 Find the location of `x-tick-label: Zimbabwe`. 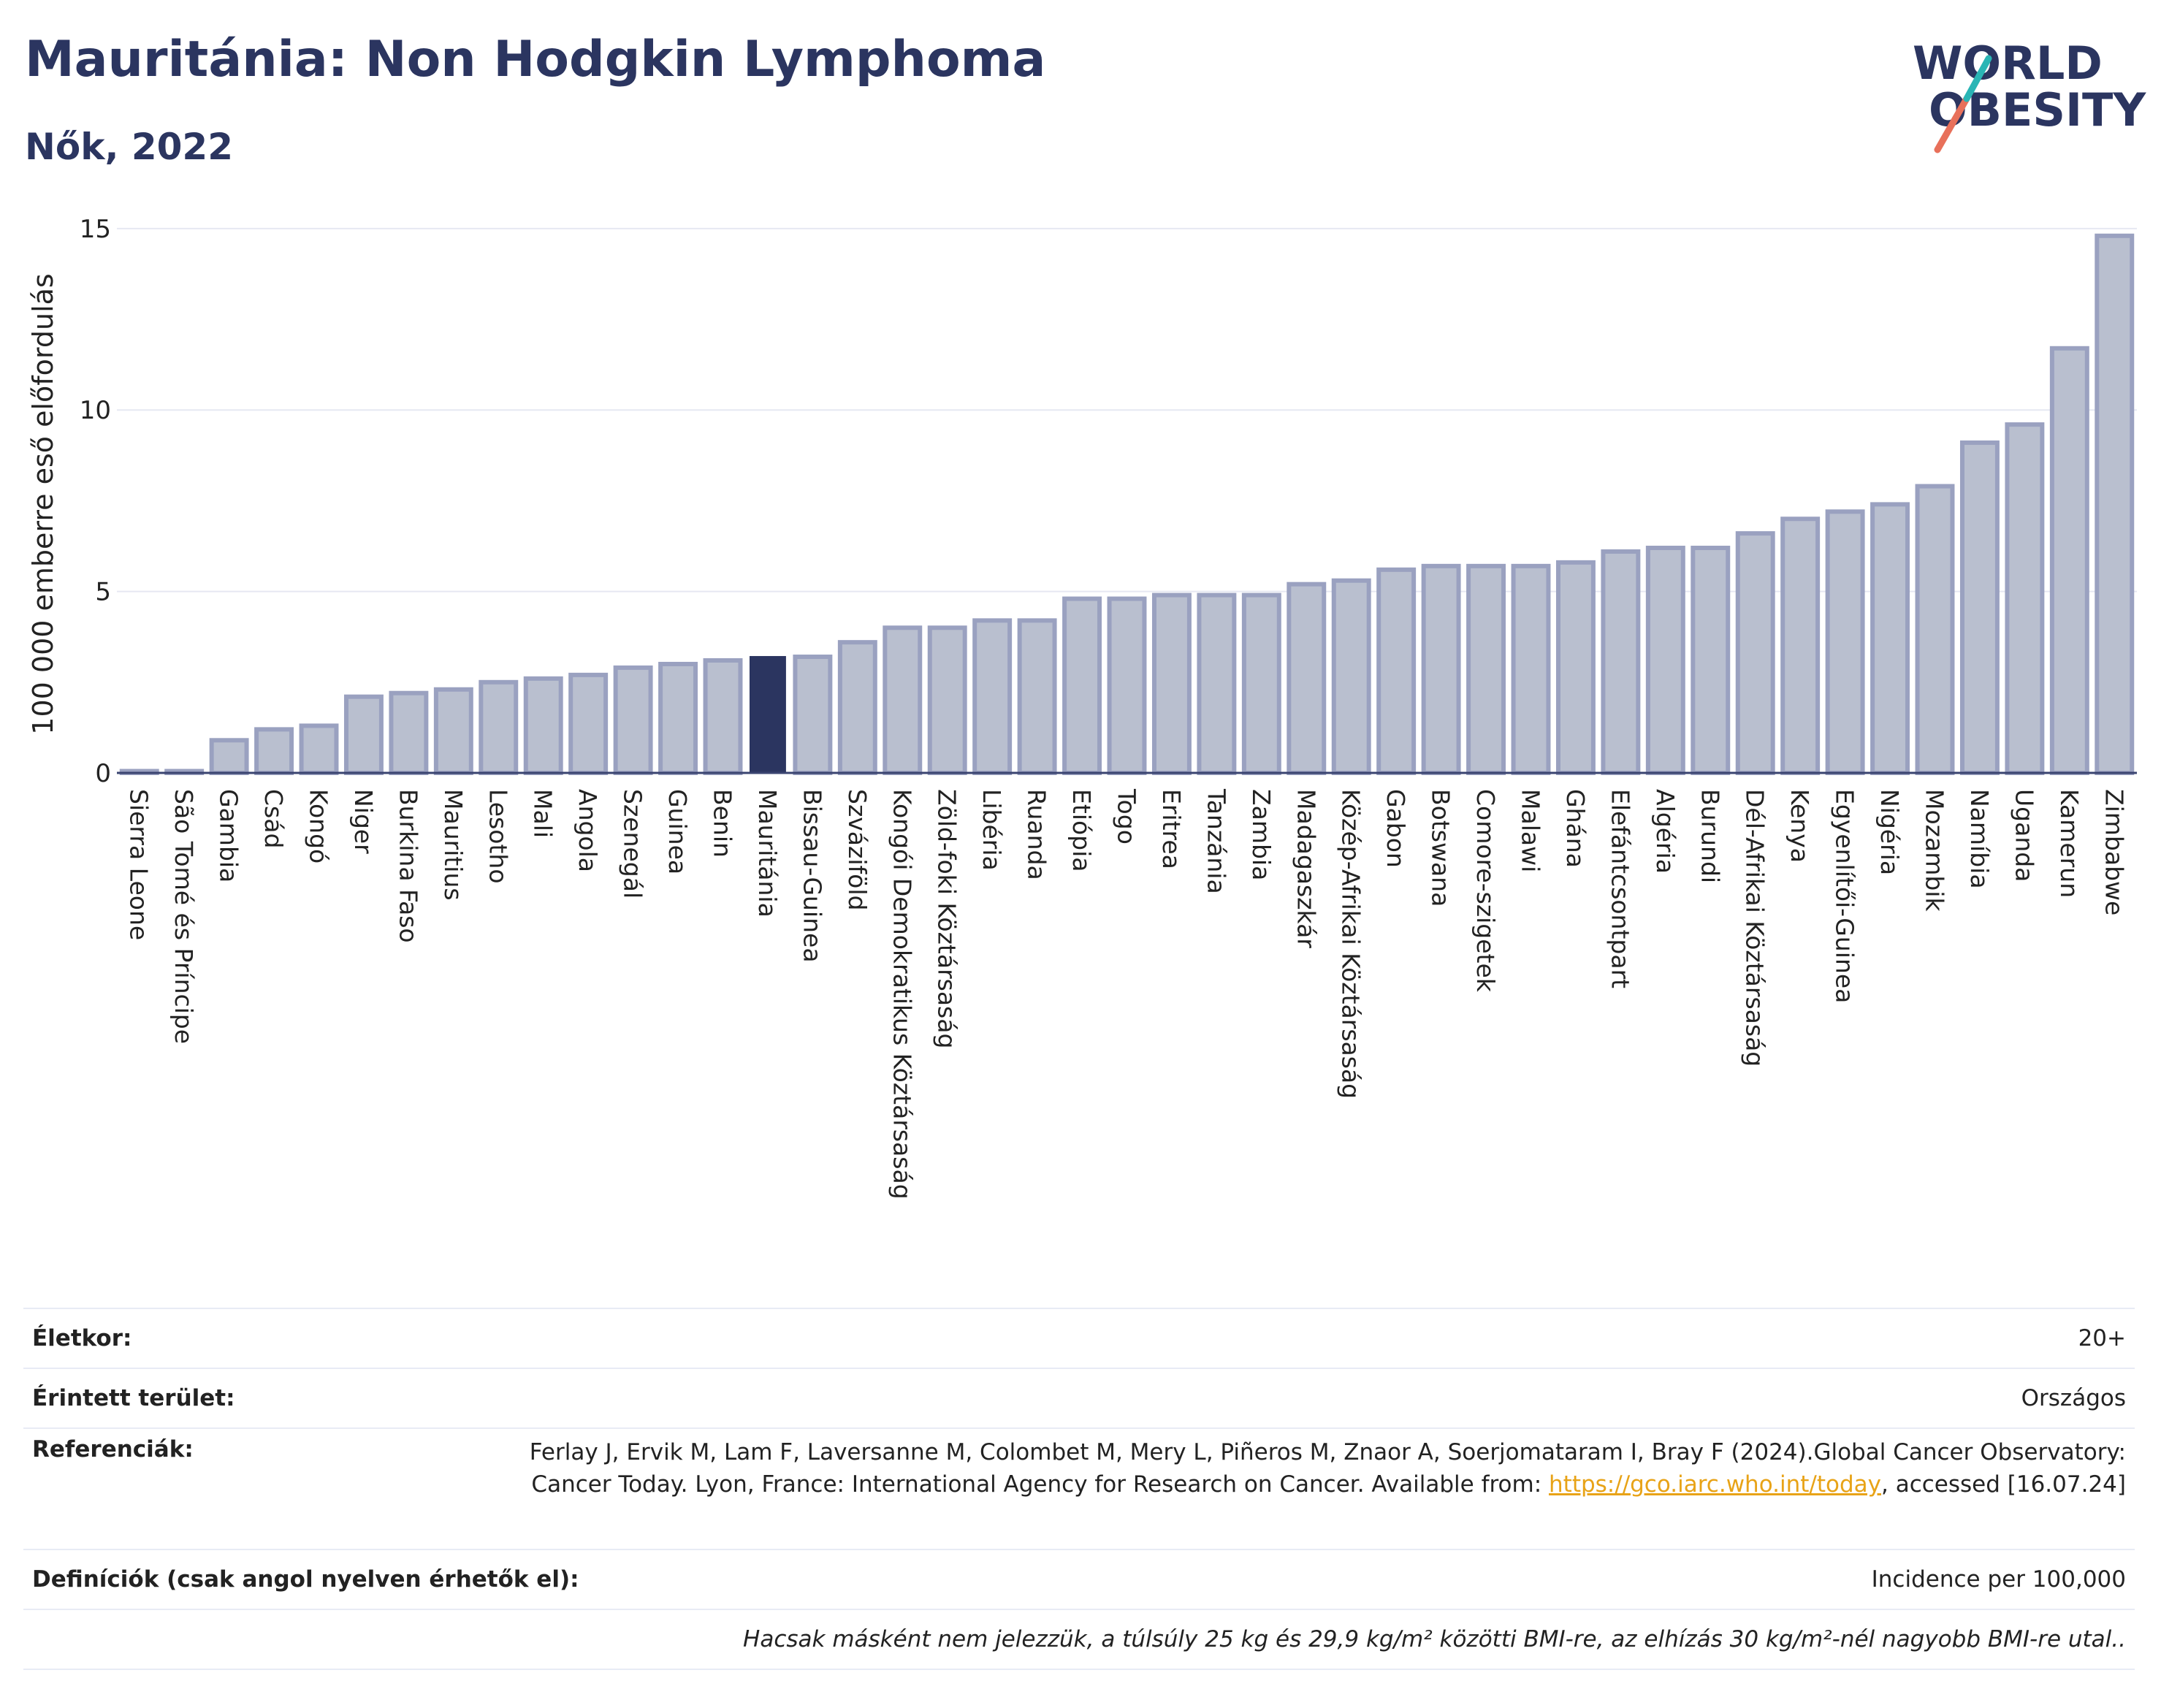

x-tick-label: Zimbabwe is located at coordinates (2114, 852).